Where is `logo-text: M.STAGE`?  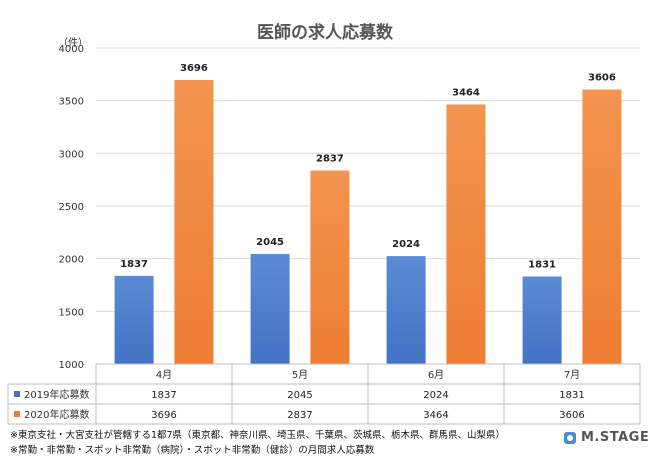
logo-text: M.STAGE is located at coordinates (615, 437).